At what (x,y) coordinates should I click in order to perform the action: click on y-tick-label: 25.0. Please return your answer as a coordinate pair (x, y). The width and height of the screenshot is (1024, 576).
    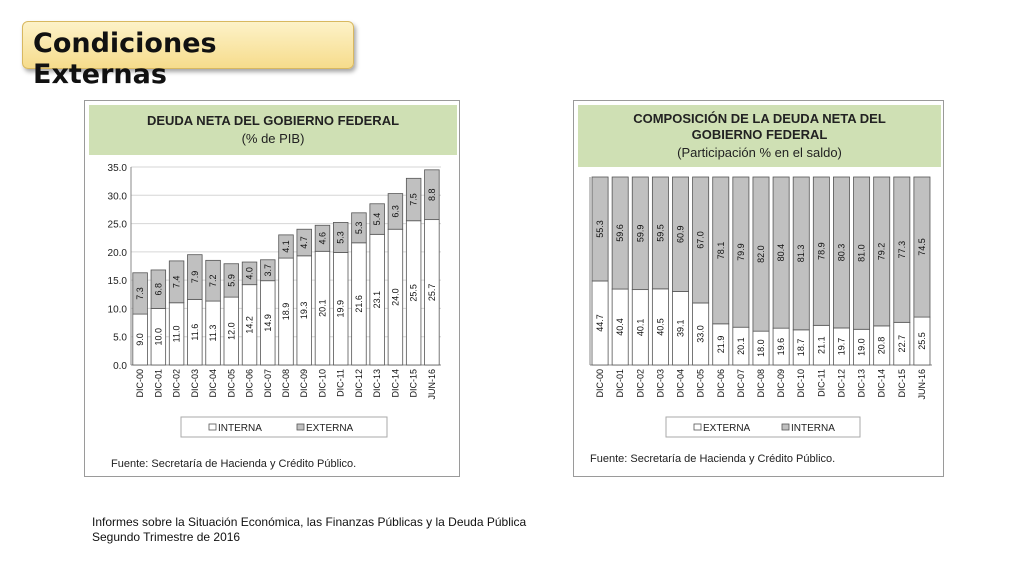
    Looking at the image, I should click on (118, 225).